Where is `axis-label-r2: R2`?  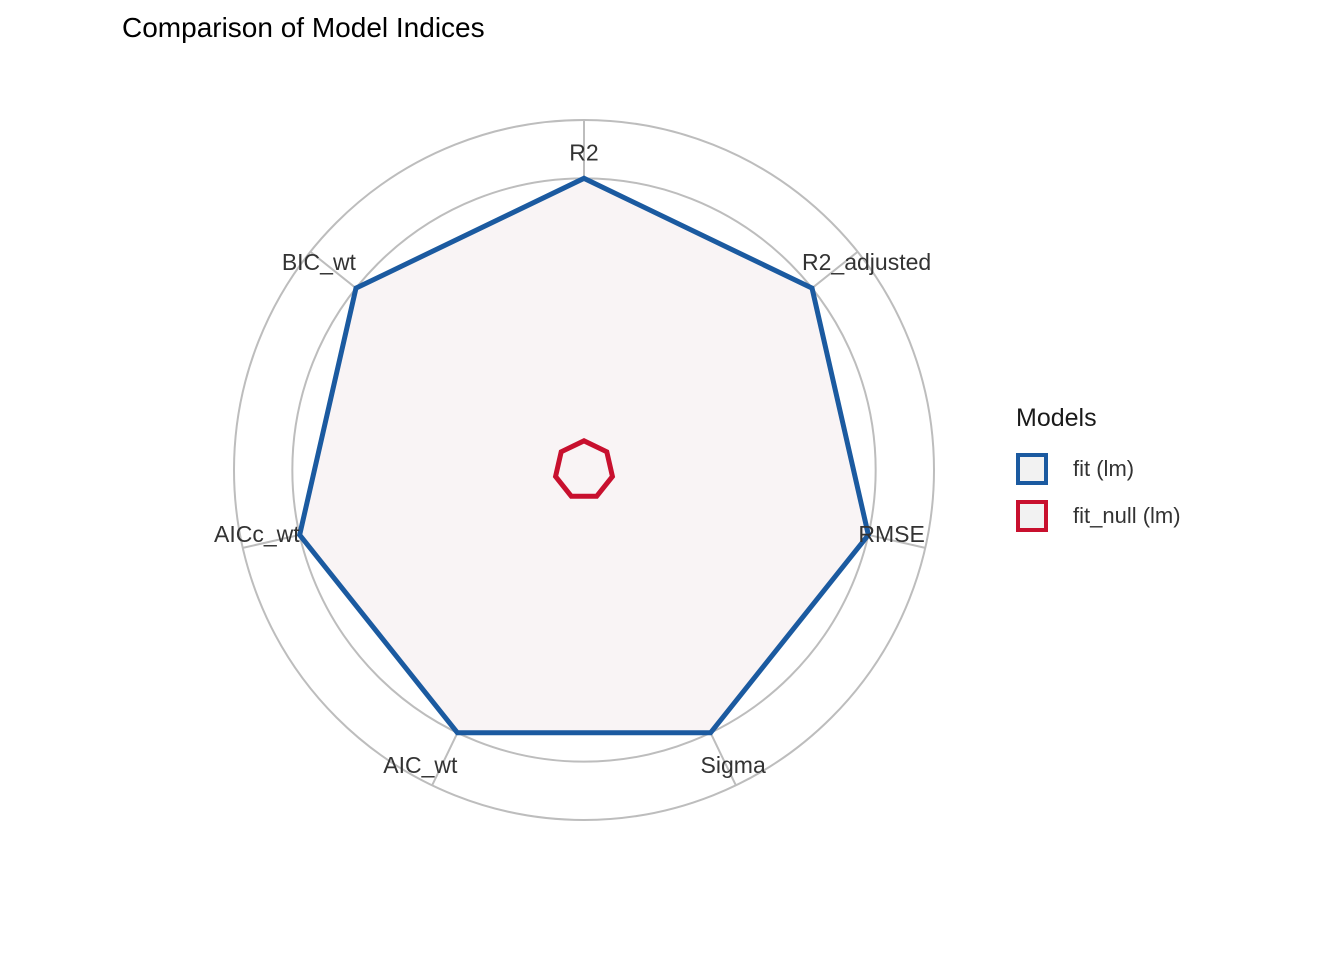 axis-label-r2: R2 is located at coordinates (583, 152).